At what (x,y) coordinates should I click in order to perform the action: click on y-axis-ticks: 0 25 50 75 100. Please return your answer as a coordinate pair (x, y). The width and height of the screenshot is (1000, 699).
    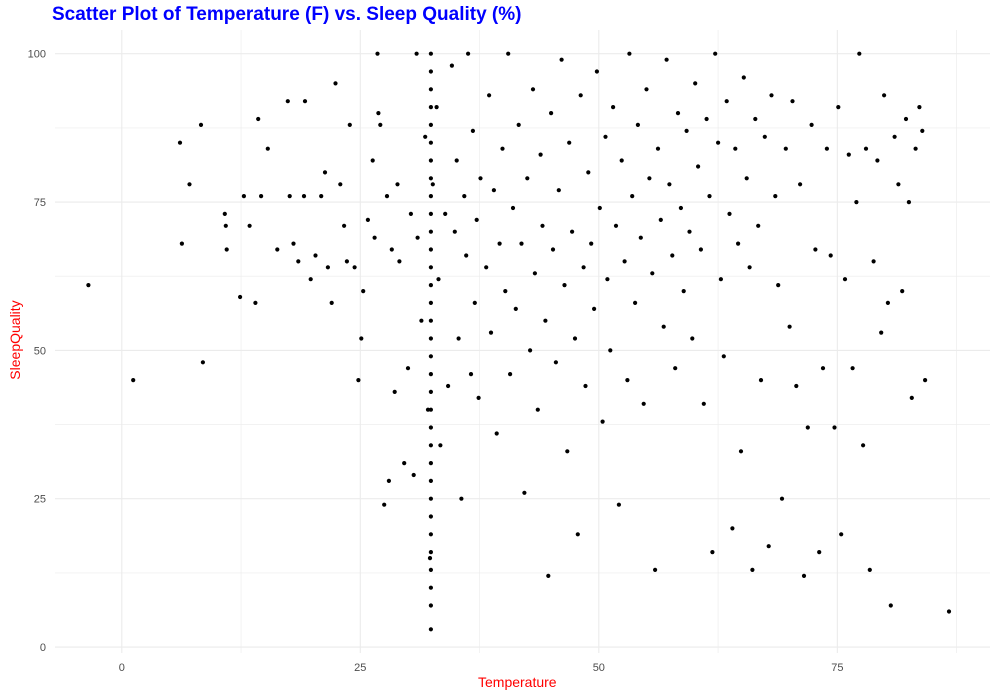
    Looking at the image, I should click on (37, 351).